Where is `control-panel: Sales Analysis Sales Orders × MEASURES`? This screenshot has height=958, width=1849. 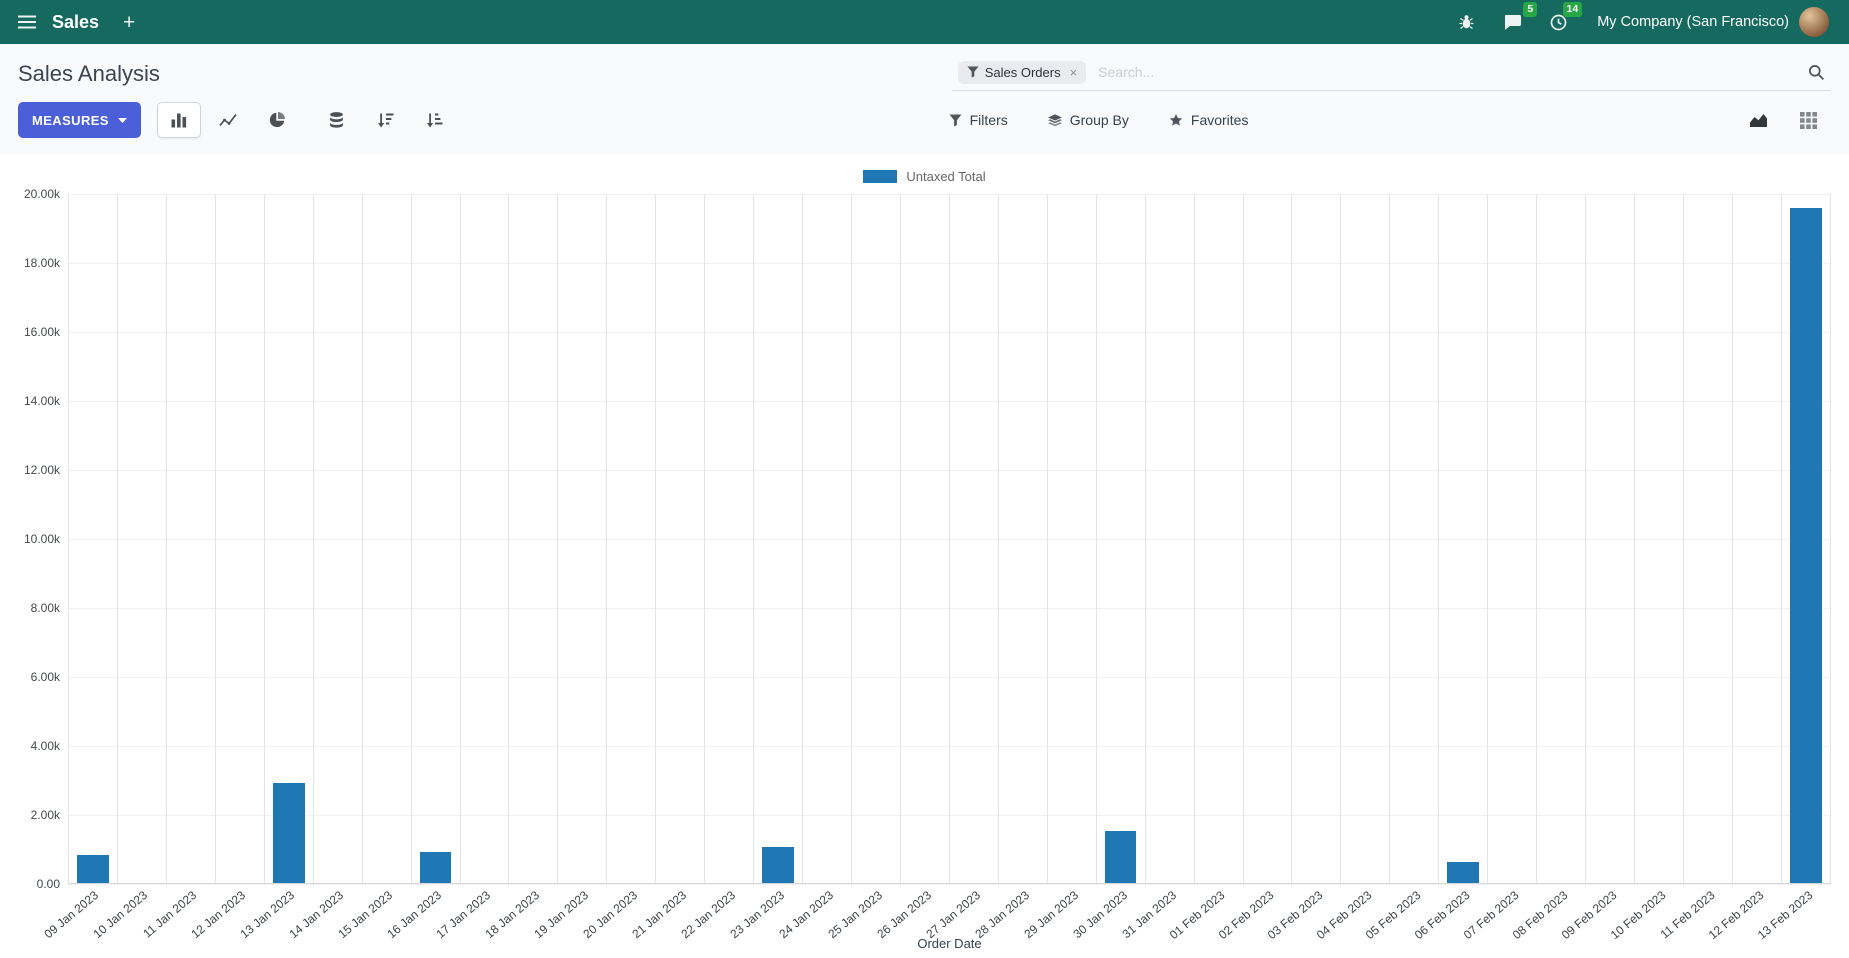
control-panel: Sales Analysis Sales Orders × MEASURES is located at coordinates (924, 99).